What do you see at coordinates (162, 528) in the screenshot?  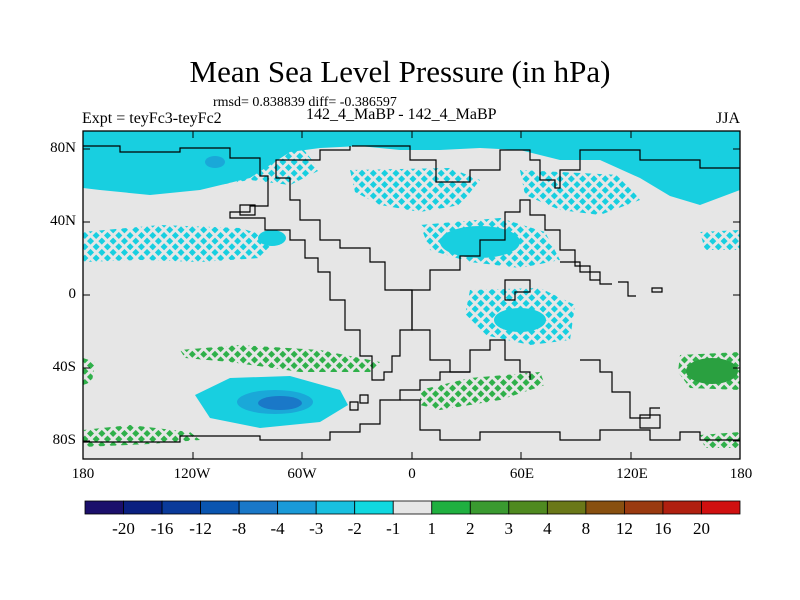 I see `colorbar-label: -16` at bounding box center [162, 528].